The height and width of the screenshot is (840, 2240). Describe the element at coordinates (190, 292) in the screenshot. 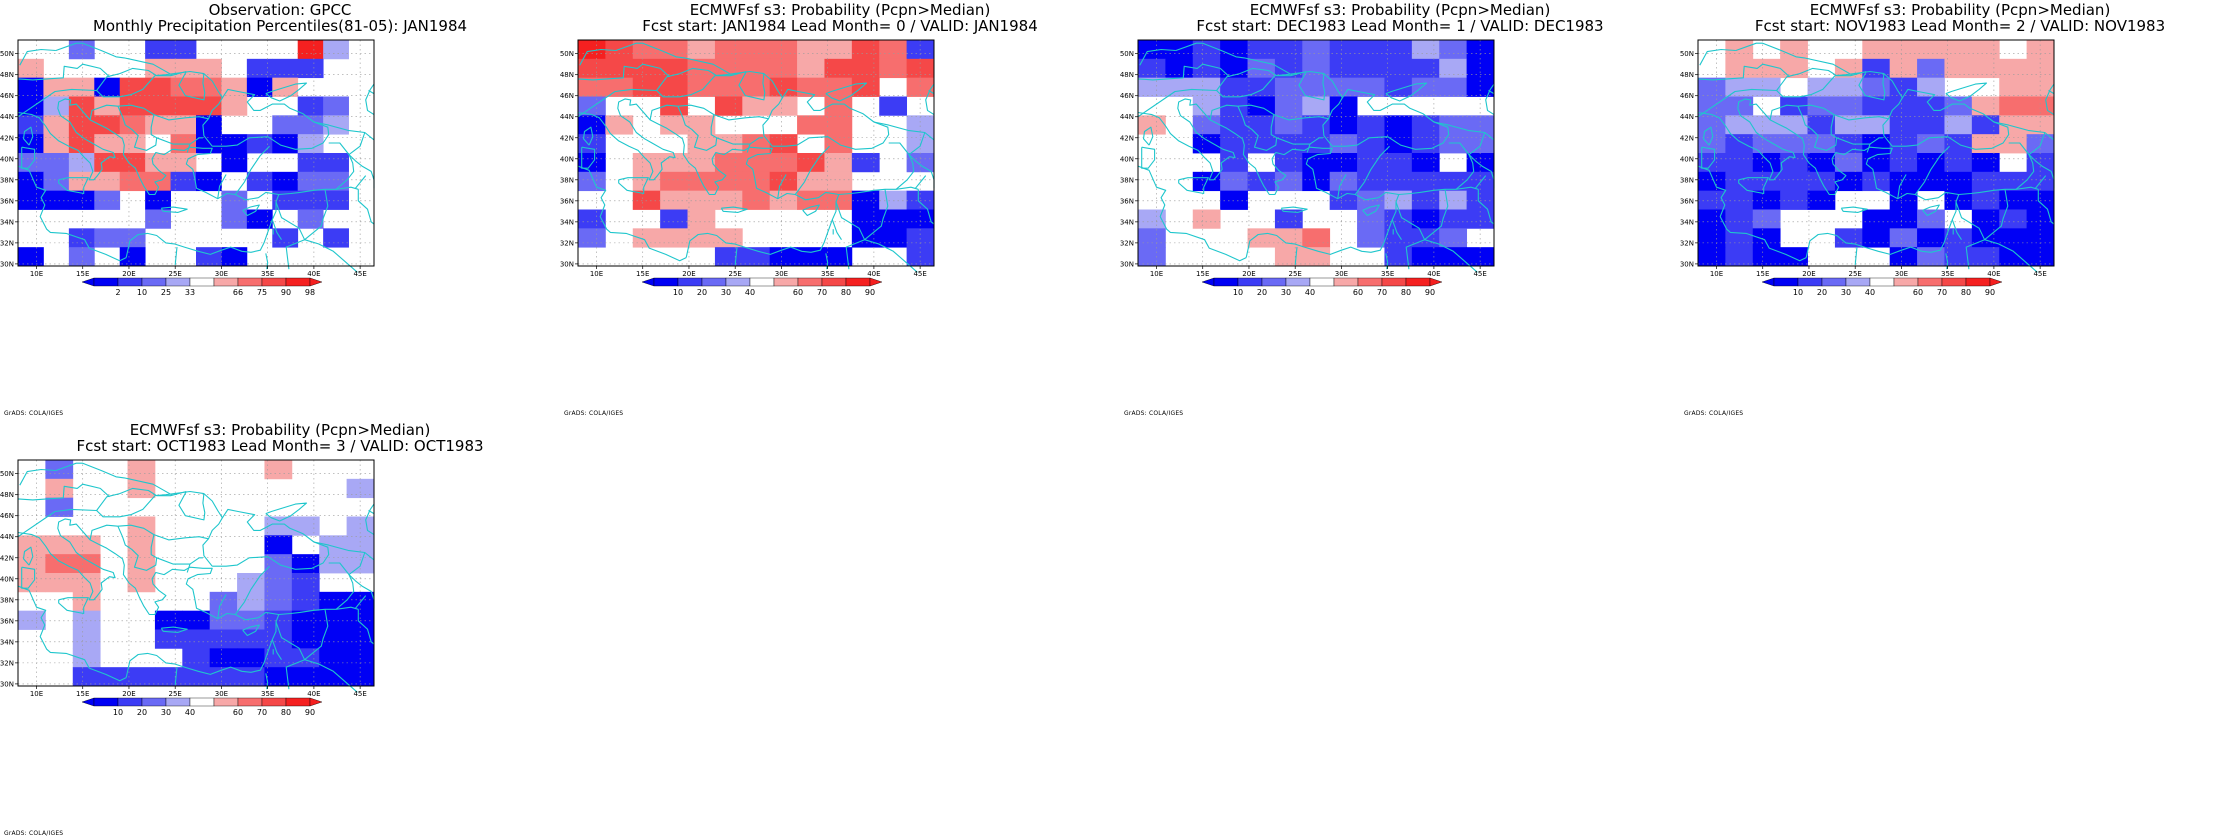

I see `colorbar-label: 33` at that location.